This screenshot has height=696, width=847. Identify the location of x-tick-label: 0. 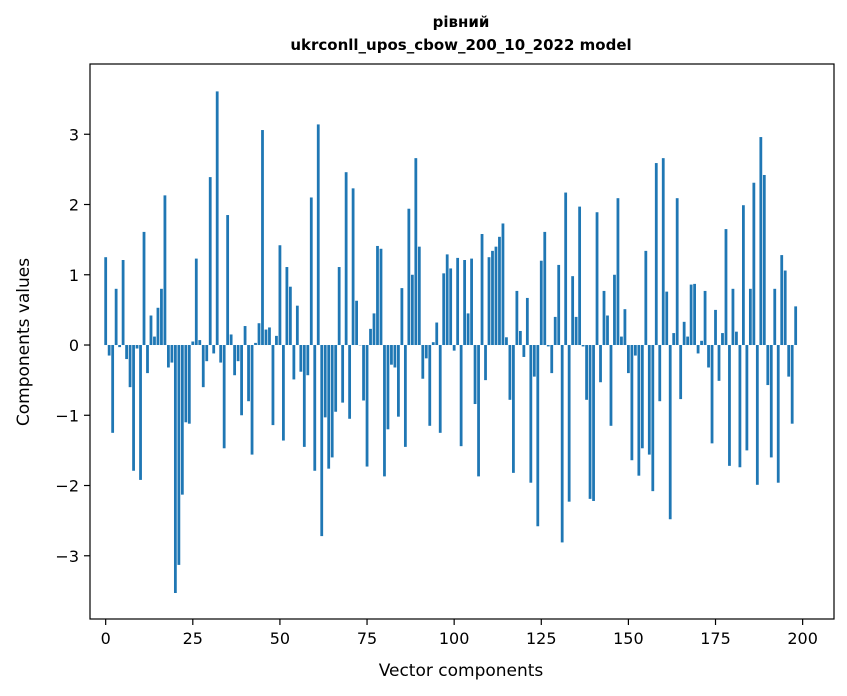
(106, 638).